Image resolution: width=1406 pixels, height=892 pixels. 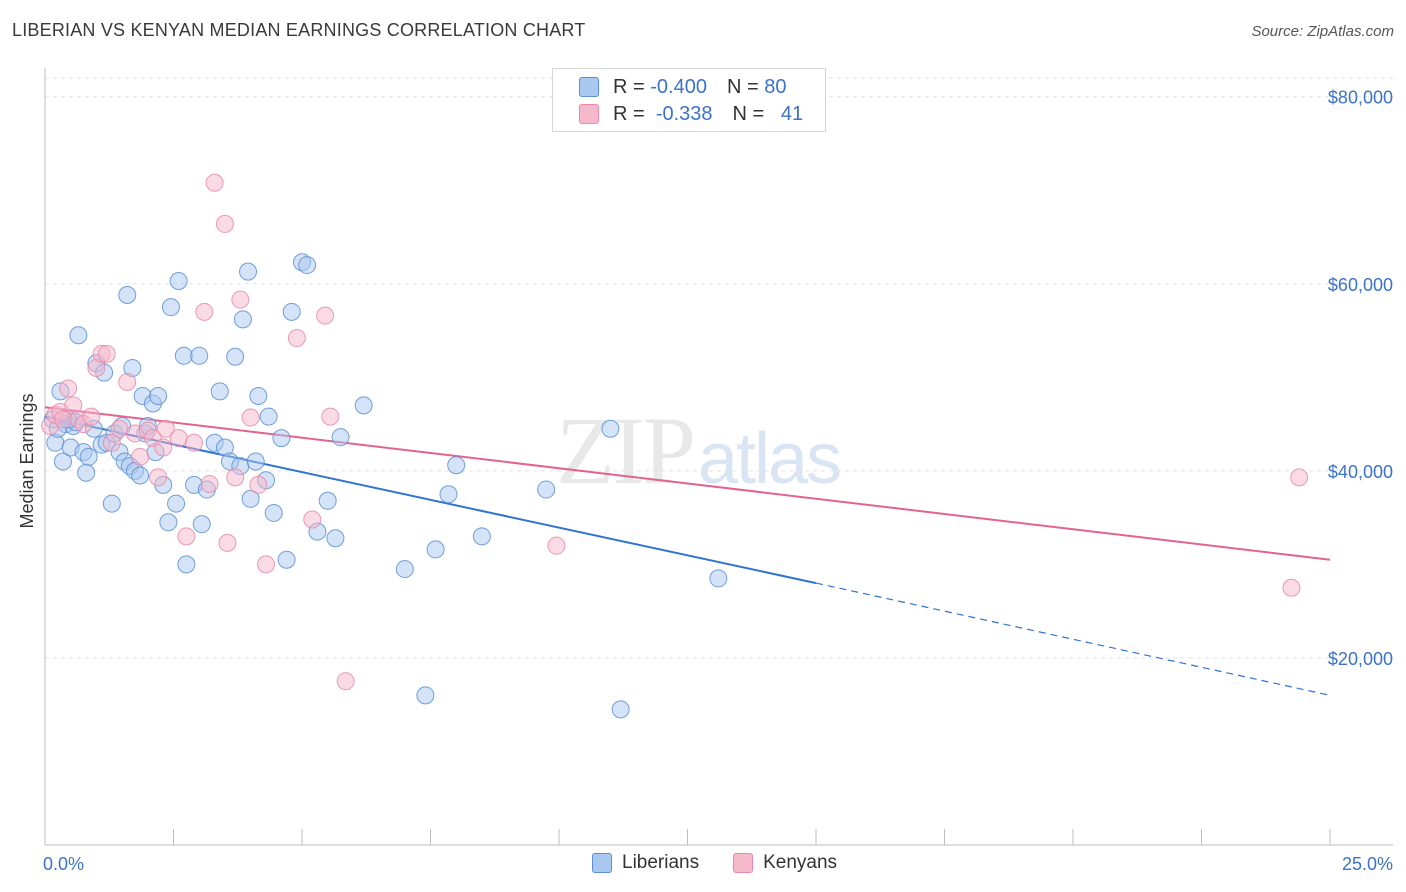 I want to click on legend-item-liberians: Liberians, so click(x=645, y=863).